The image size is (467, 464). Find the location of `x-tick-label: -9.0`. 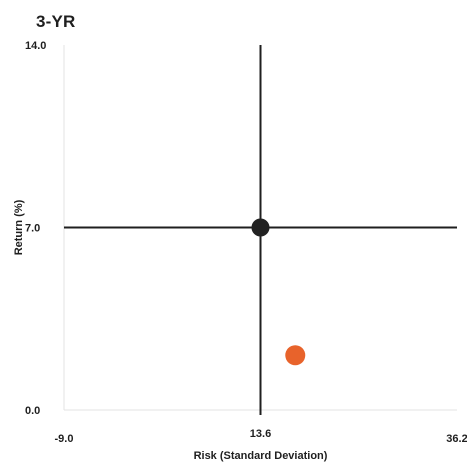

x-tick-label: -9.0 is located at coordinates (64, 439).